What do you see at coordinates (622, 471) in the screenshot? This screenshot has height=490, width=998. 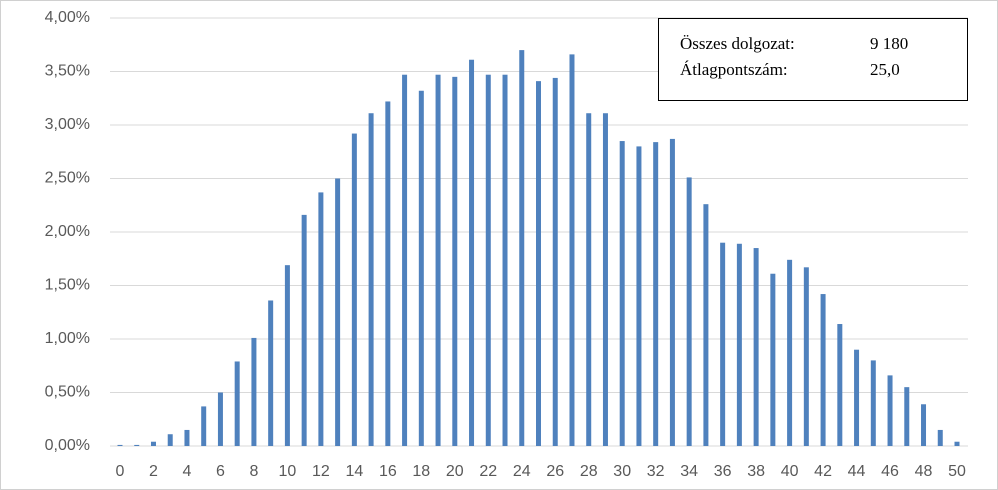 I see `x-tick-label: 30` at bounding box center [622, 471].